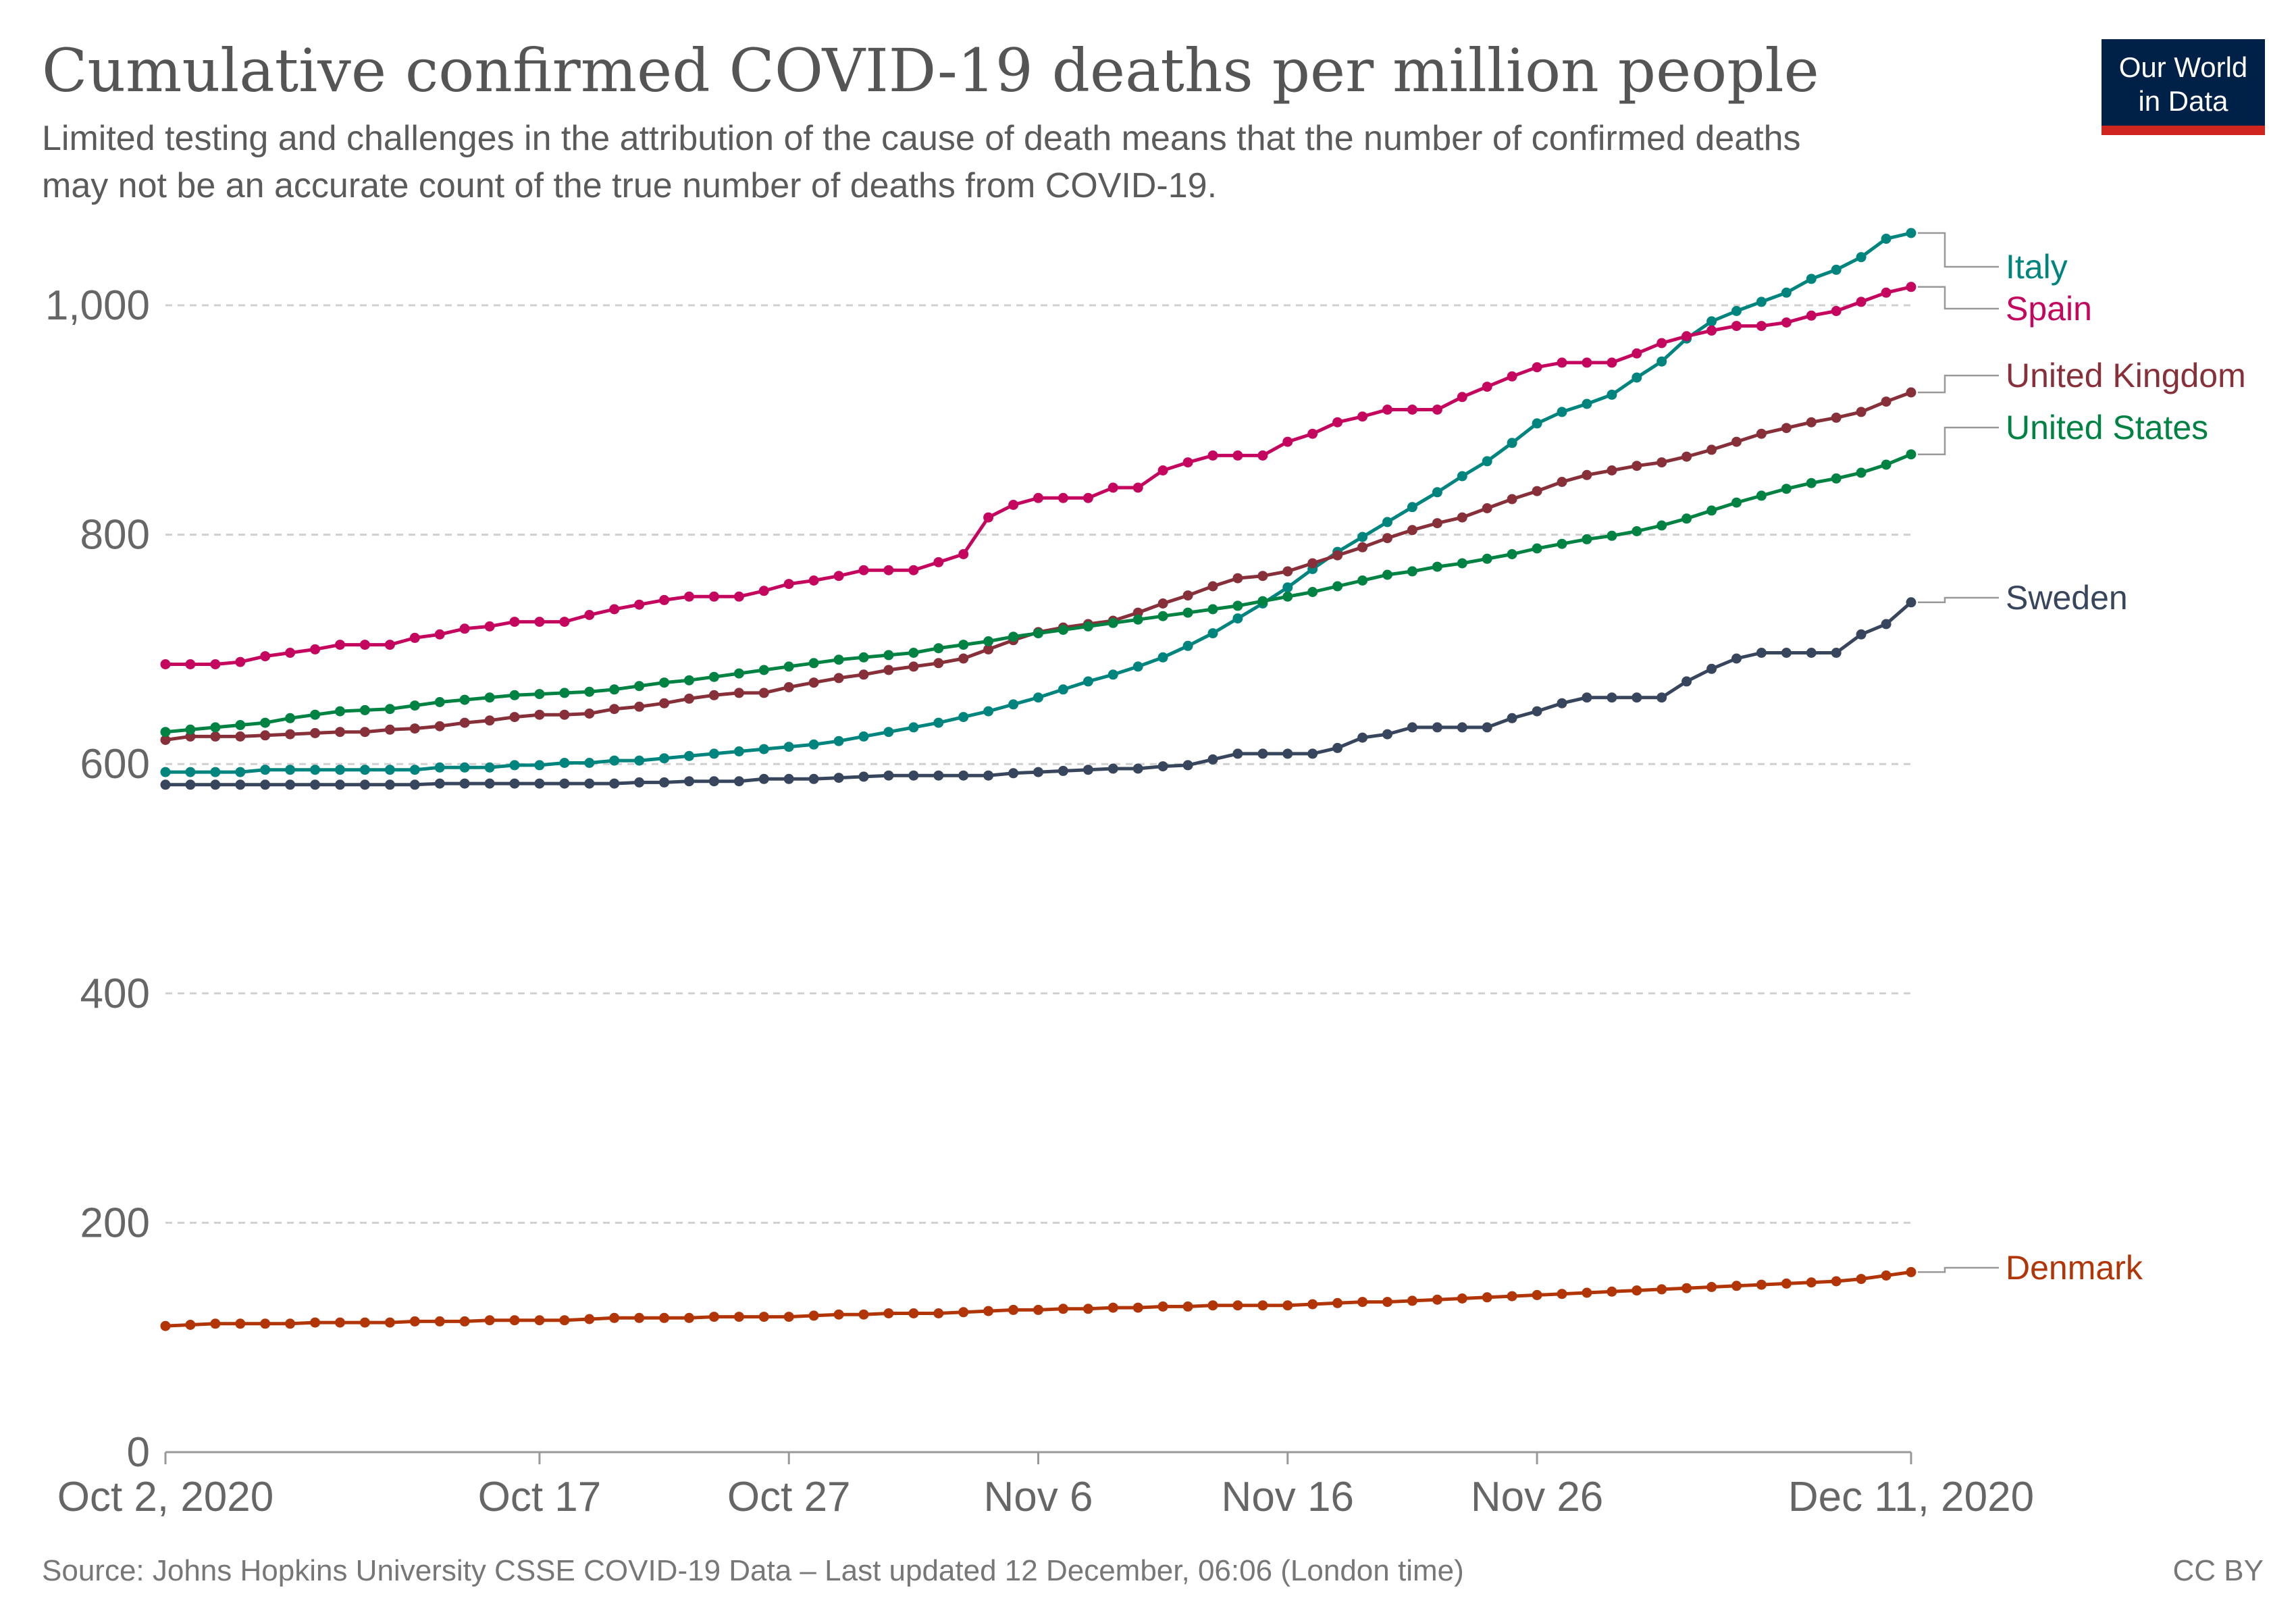 This screenshot has width=2296, height=1621. I want to click on series-label-sweden: Sweden, so click(2067, 598).